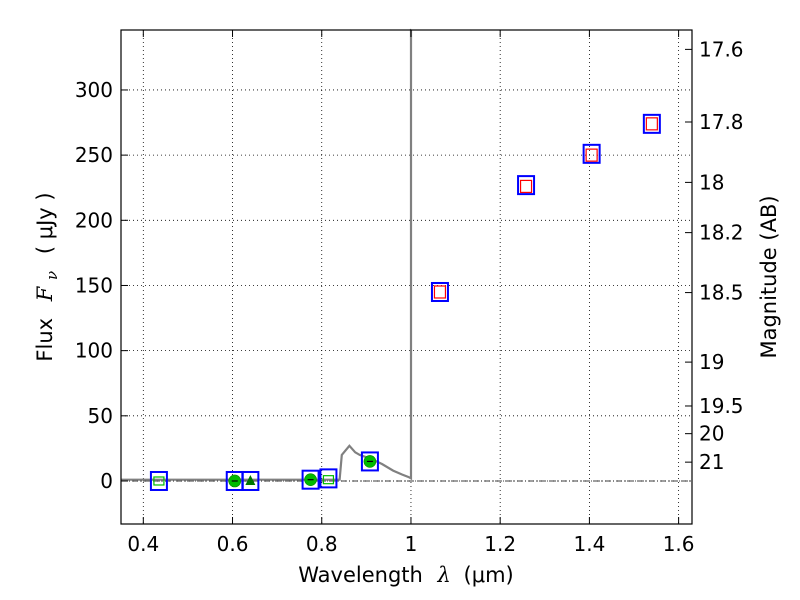 This screenshot has width=800, height=600. Describe the element at coordinates (106, 481) in the screenshot. I see `y-tick-label: 0` at that location.